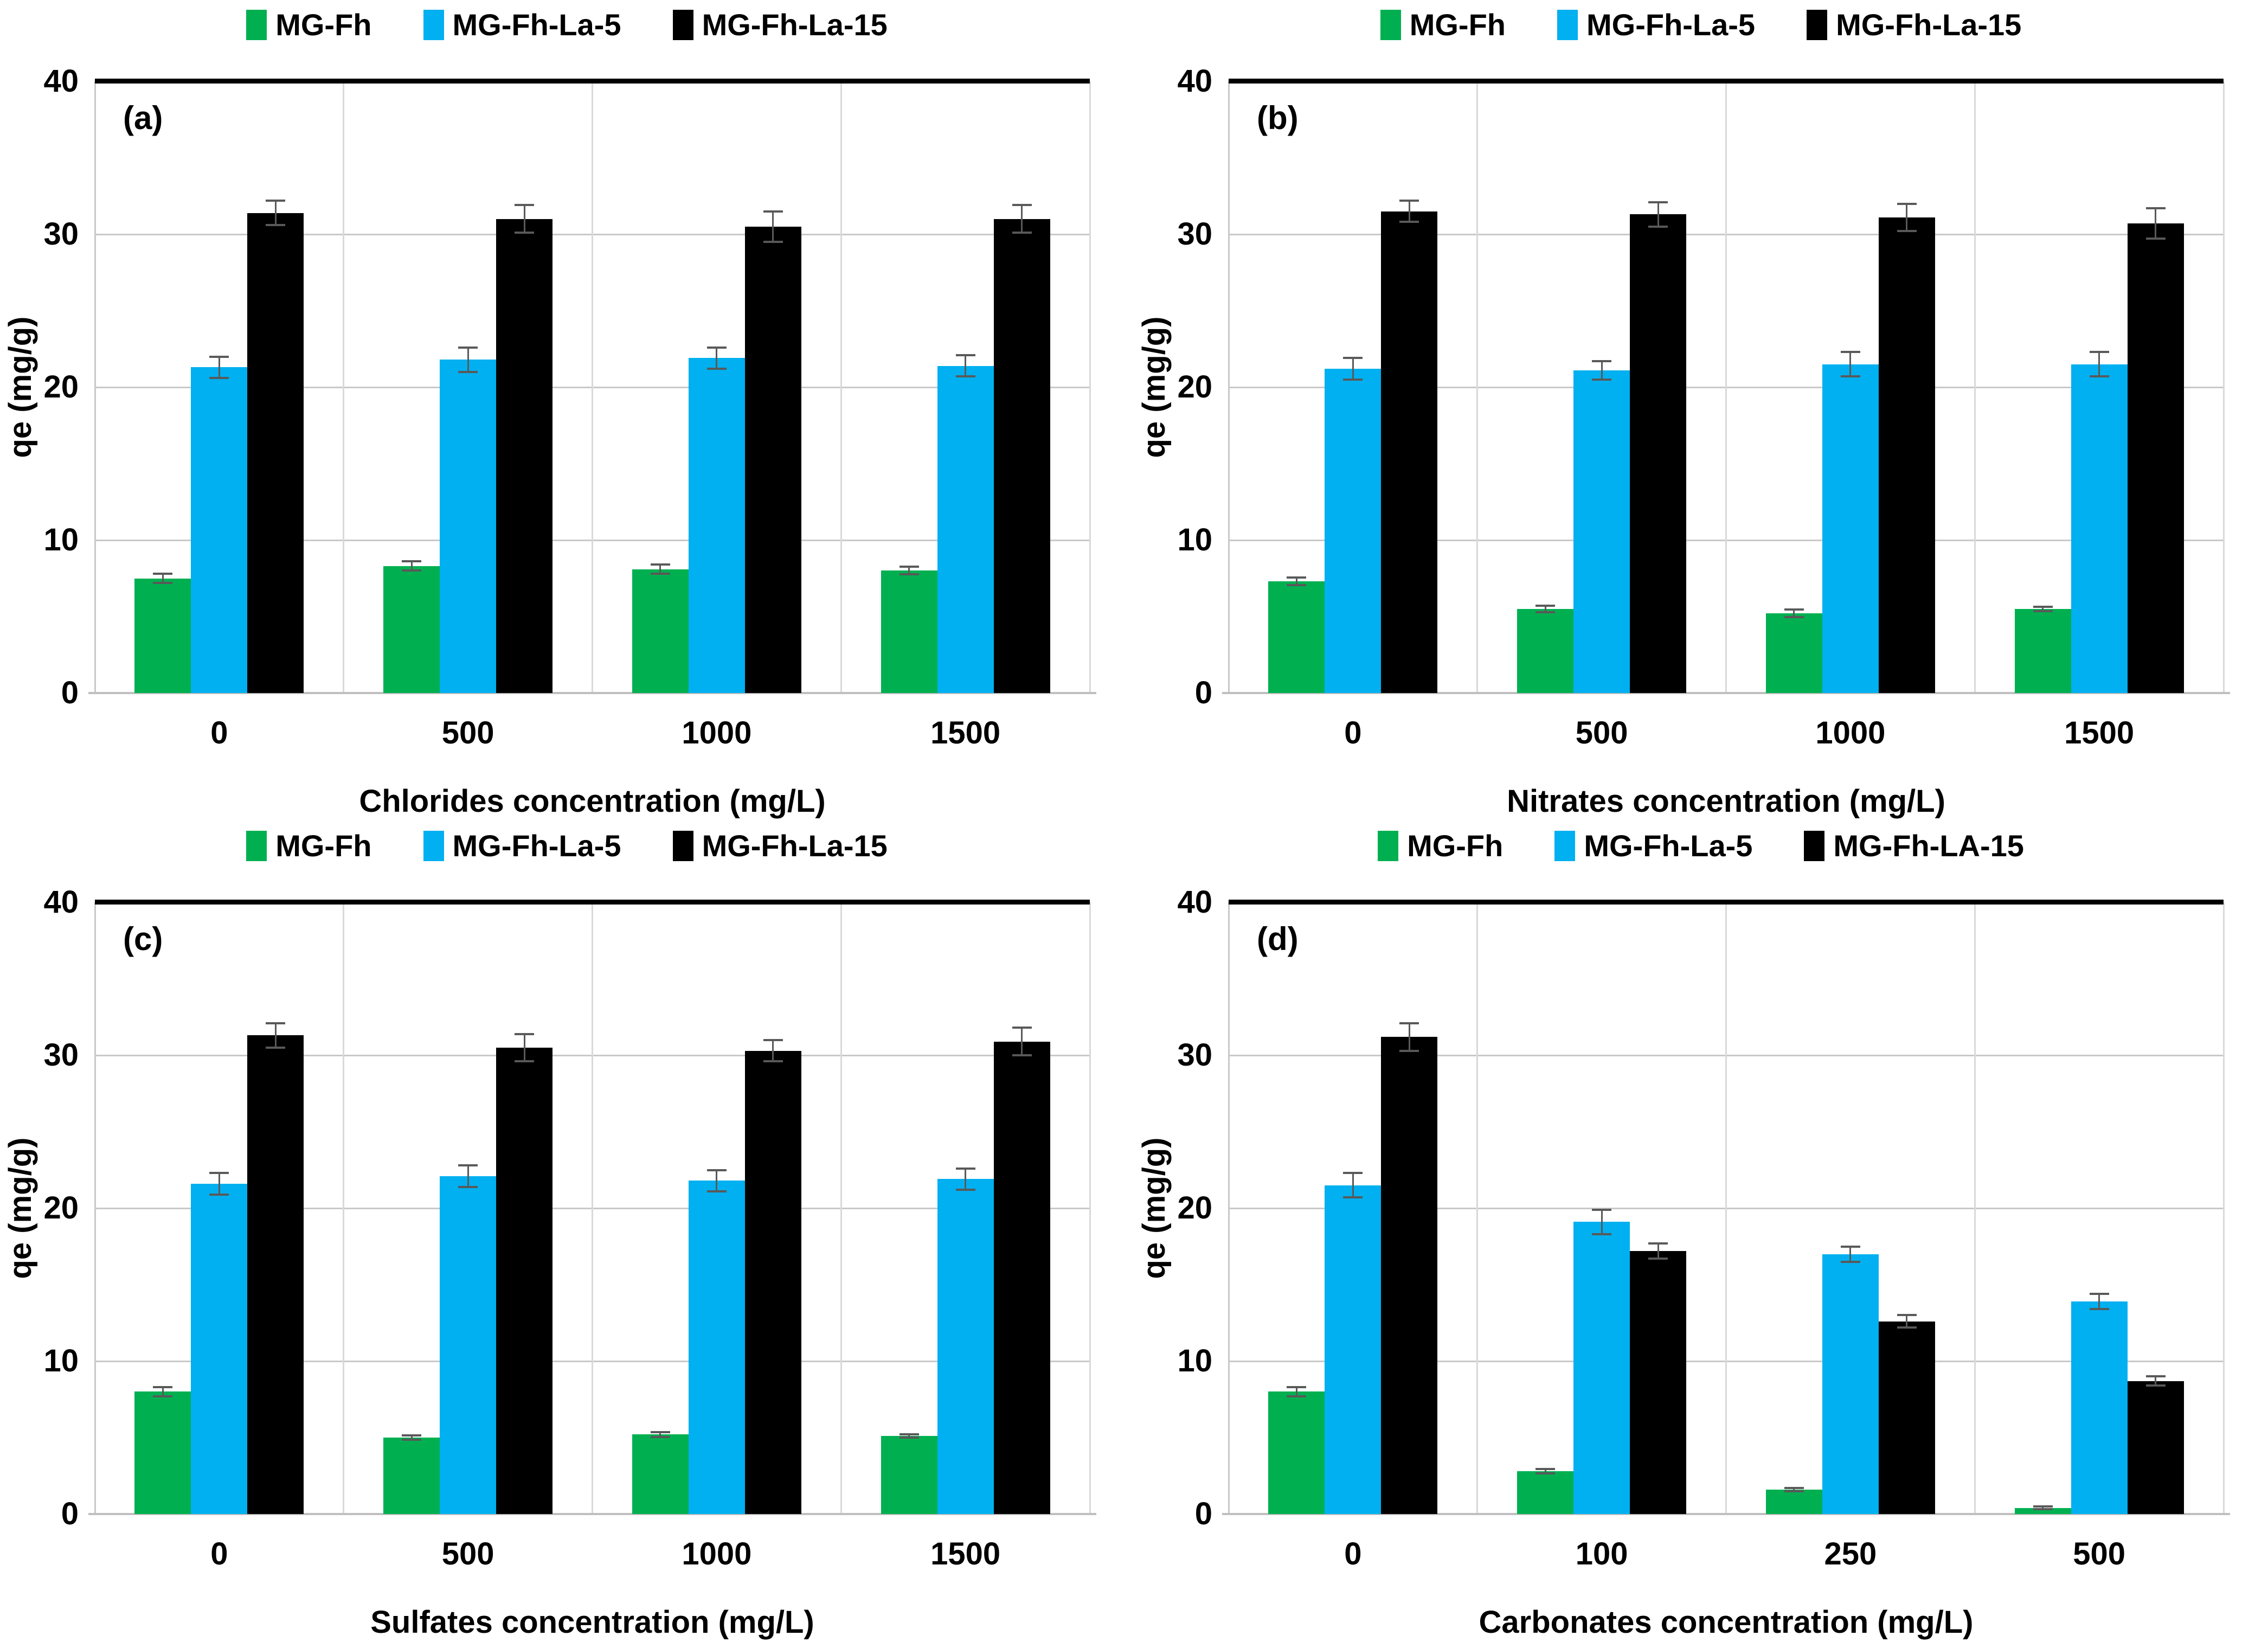 This screenshot has height=1642, width=2268. What do you see at coordinates (909, 631) in the screenshot?
I see `bar-mg-fh-x1500` at bounding box center [909, 631].